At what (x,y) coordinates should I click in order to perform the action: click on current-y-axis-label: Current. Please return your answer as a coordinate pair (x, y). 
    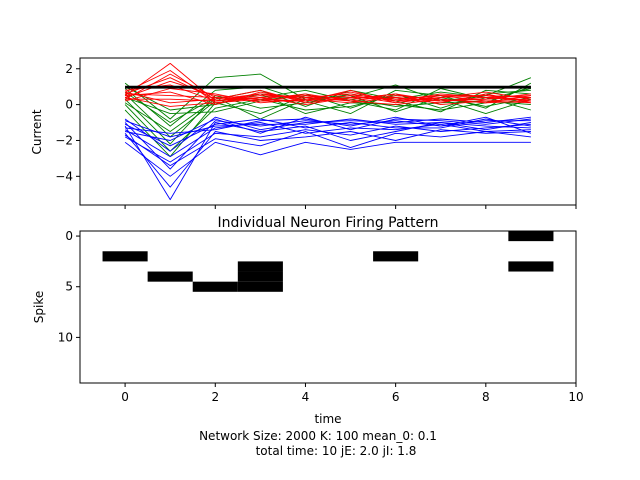
    Looking at the image, I should click on (37, 131).